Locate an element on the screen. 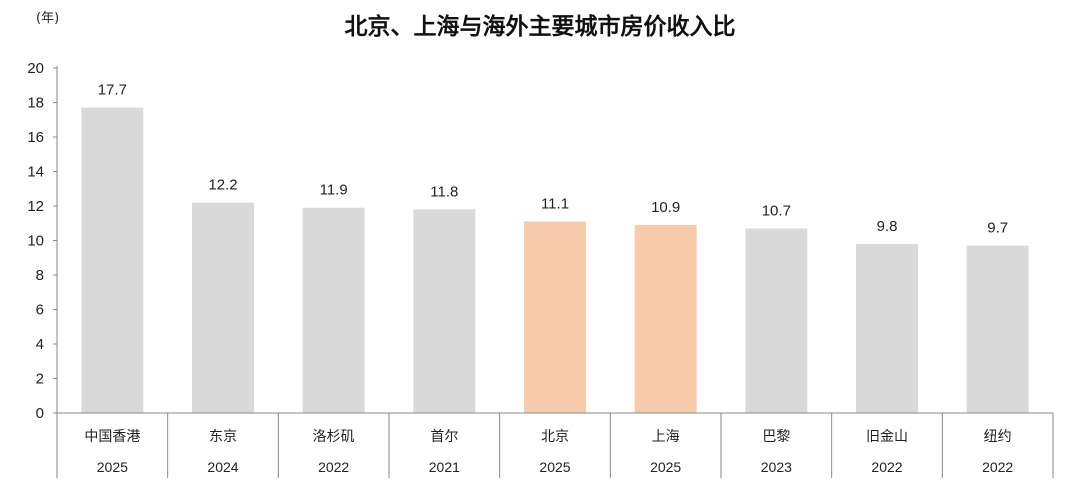  x-category-label: 北京 is located at coordinates (555, 437).